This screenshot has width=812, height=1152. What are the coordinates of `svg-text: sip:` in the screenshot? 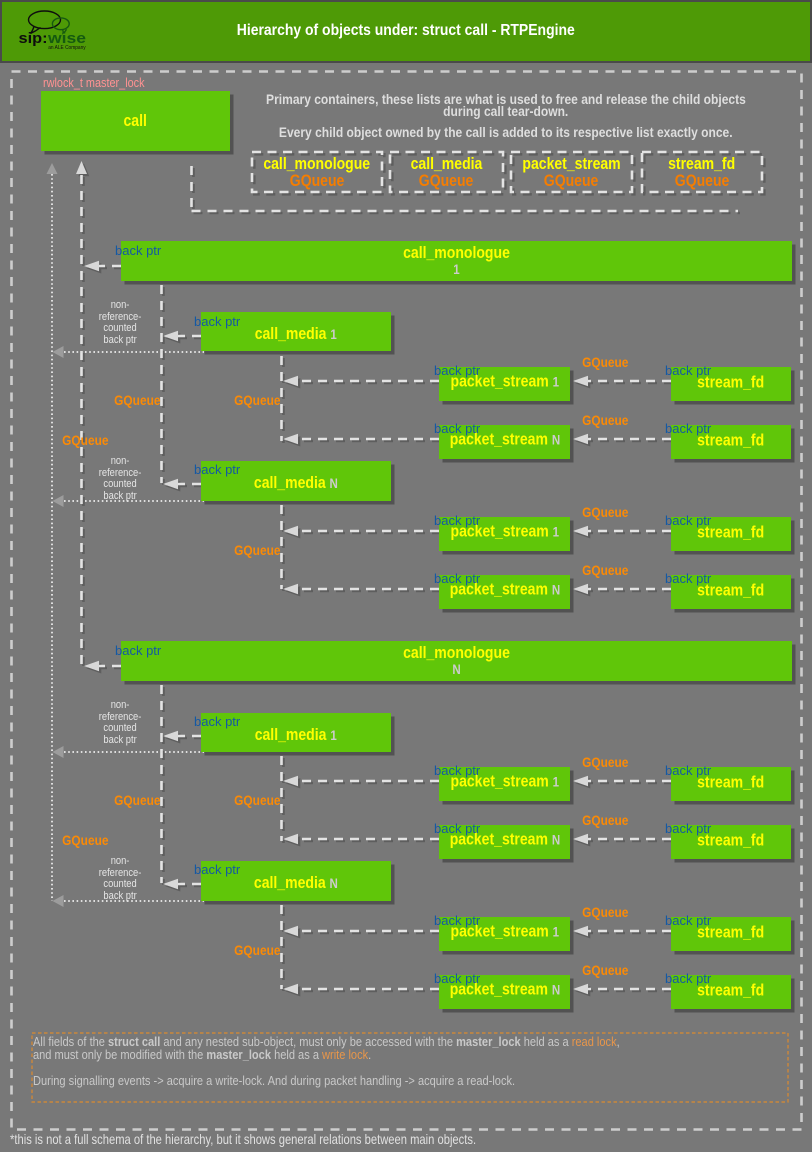 It's located at (33, 38).